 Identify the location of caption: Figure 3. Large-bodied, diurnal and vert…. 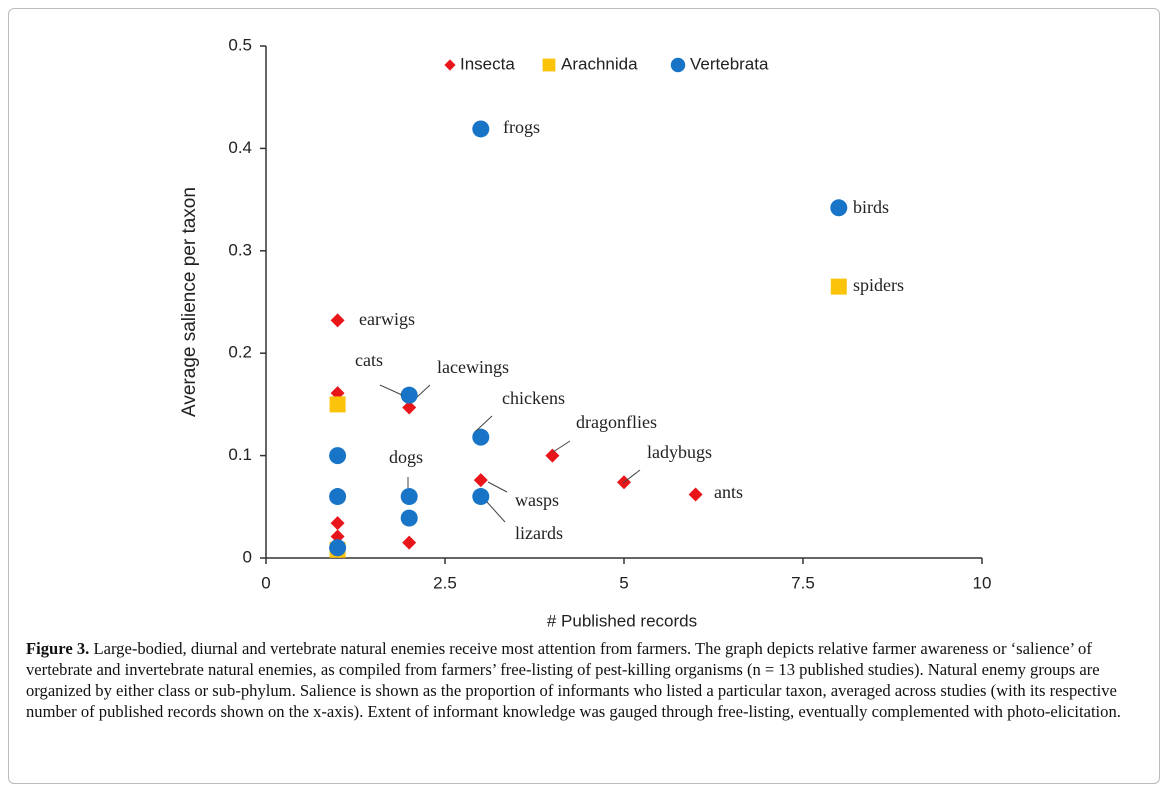
(588, 680).